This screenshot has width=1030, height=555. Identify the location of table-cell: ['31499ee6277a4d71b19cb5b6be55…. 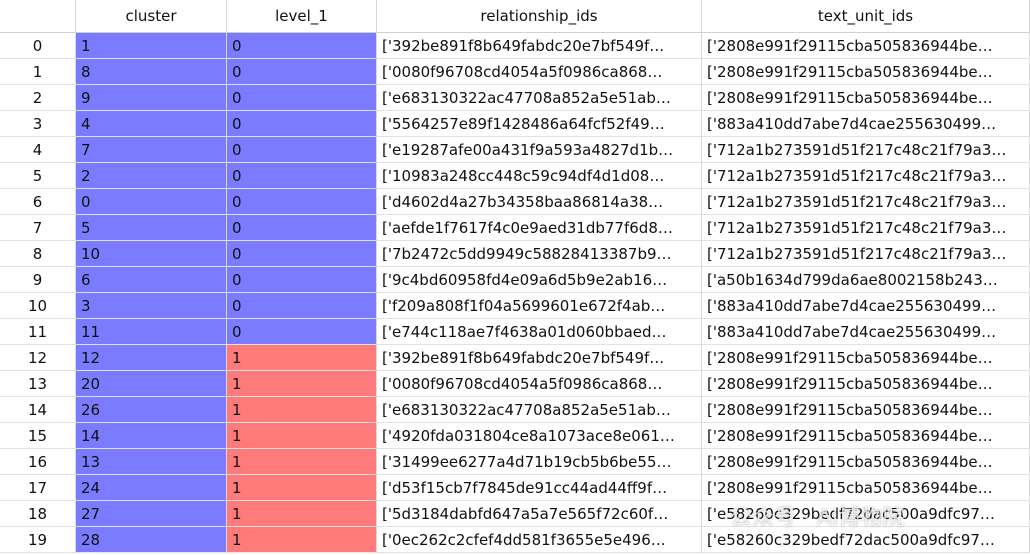
(539, 462).